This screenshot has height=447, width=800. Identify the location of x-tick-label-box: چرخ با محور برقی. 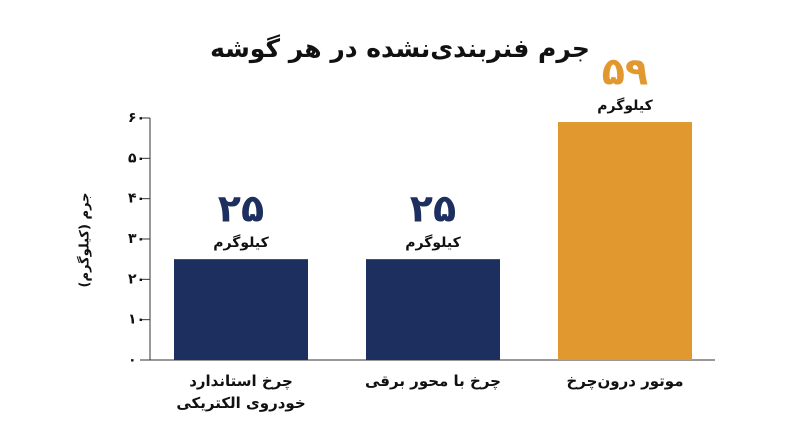
(433, 381).